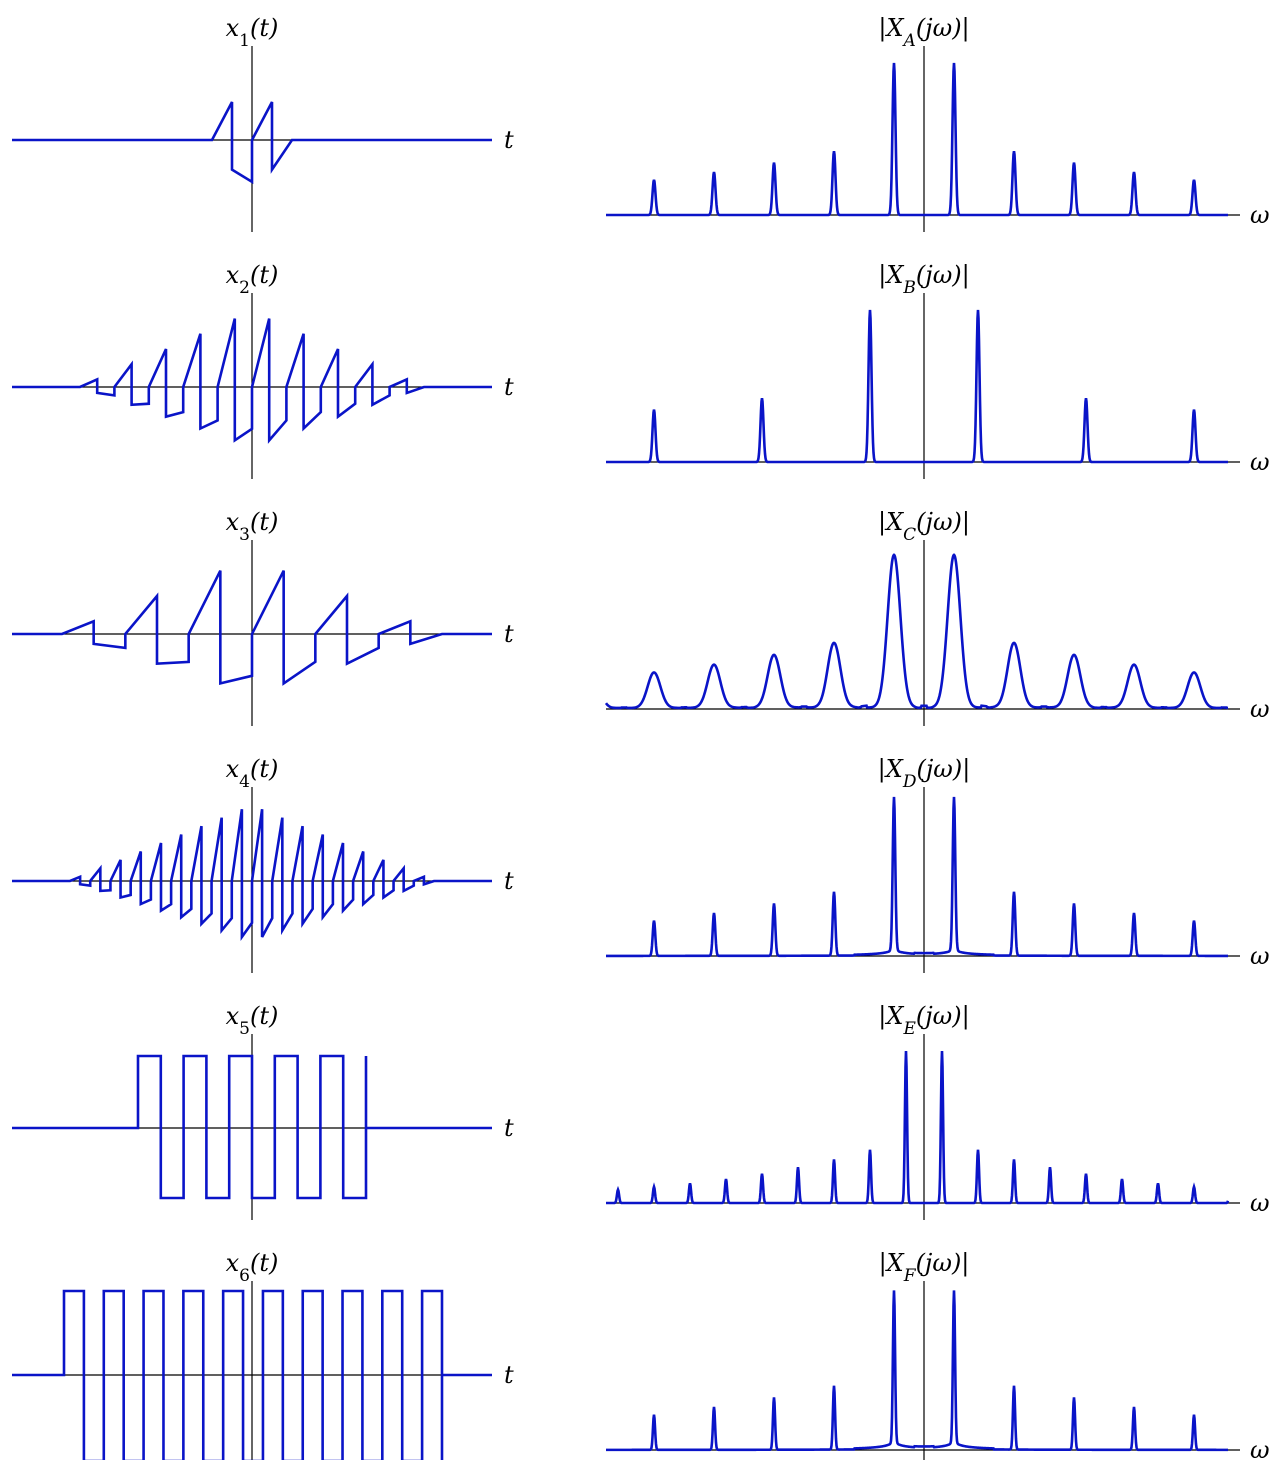 Image resolution: width=1272 pixels, height=1460 pixels. I want to click on freq-panel-6: |XF(jω)| ω, so click(938, 1354).